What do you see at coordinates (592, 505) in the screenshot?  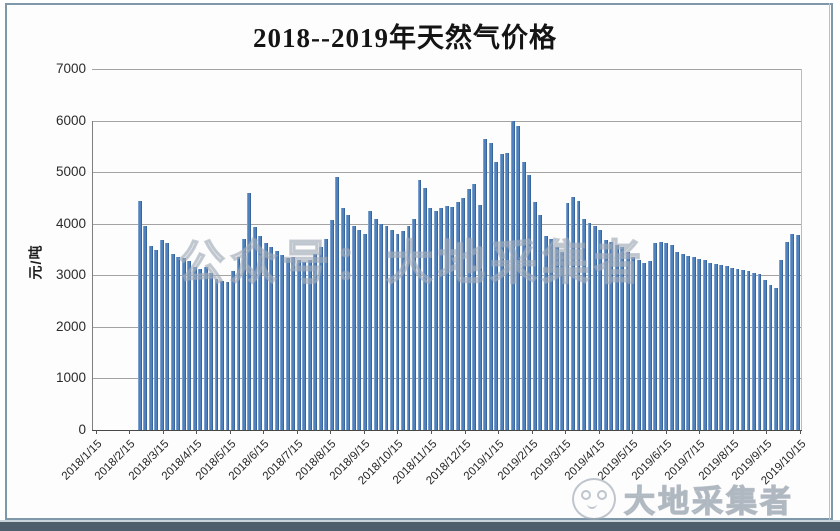 I see `logo-mouth-icon` at bounding box center [592, 505].